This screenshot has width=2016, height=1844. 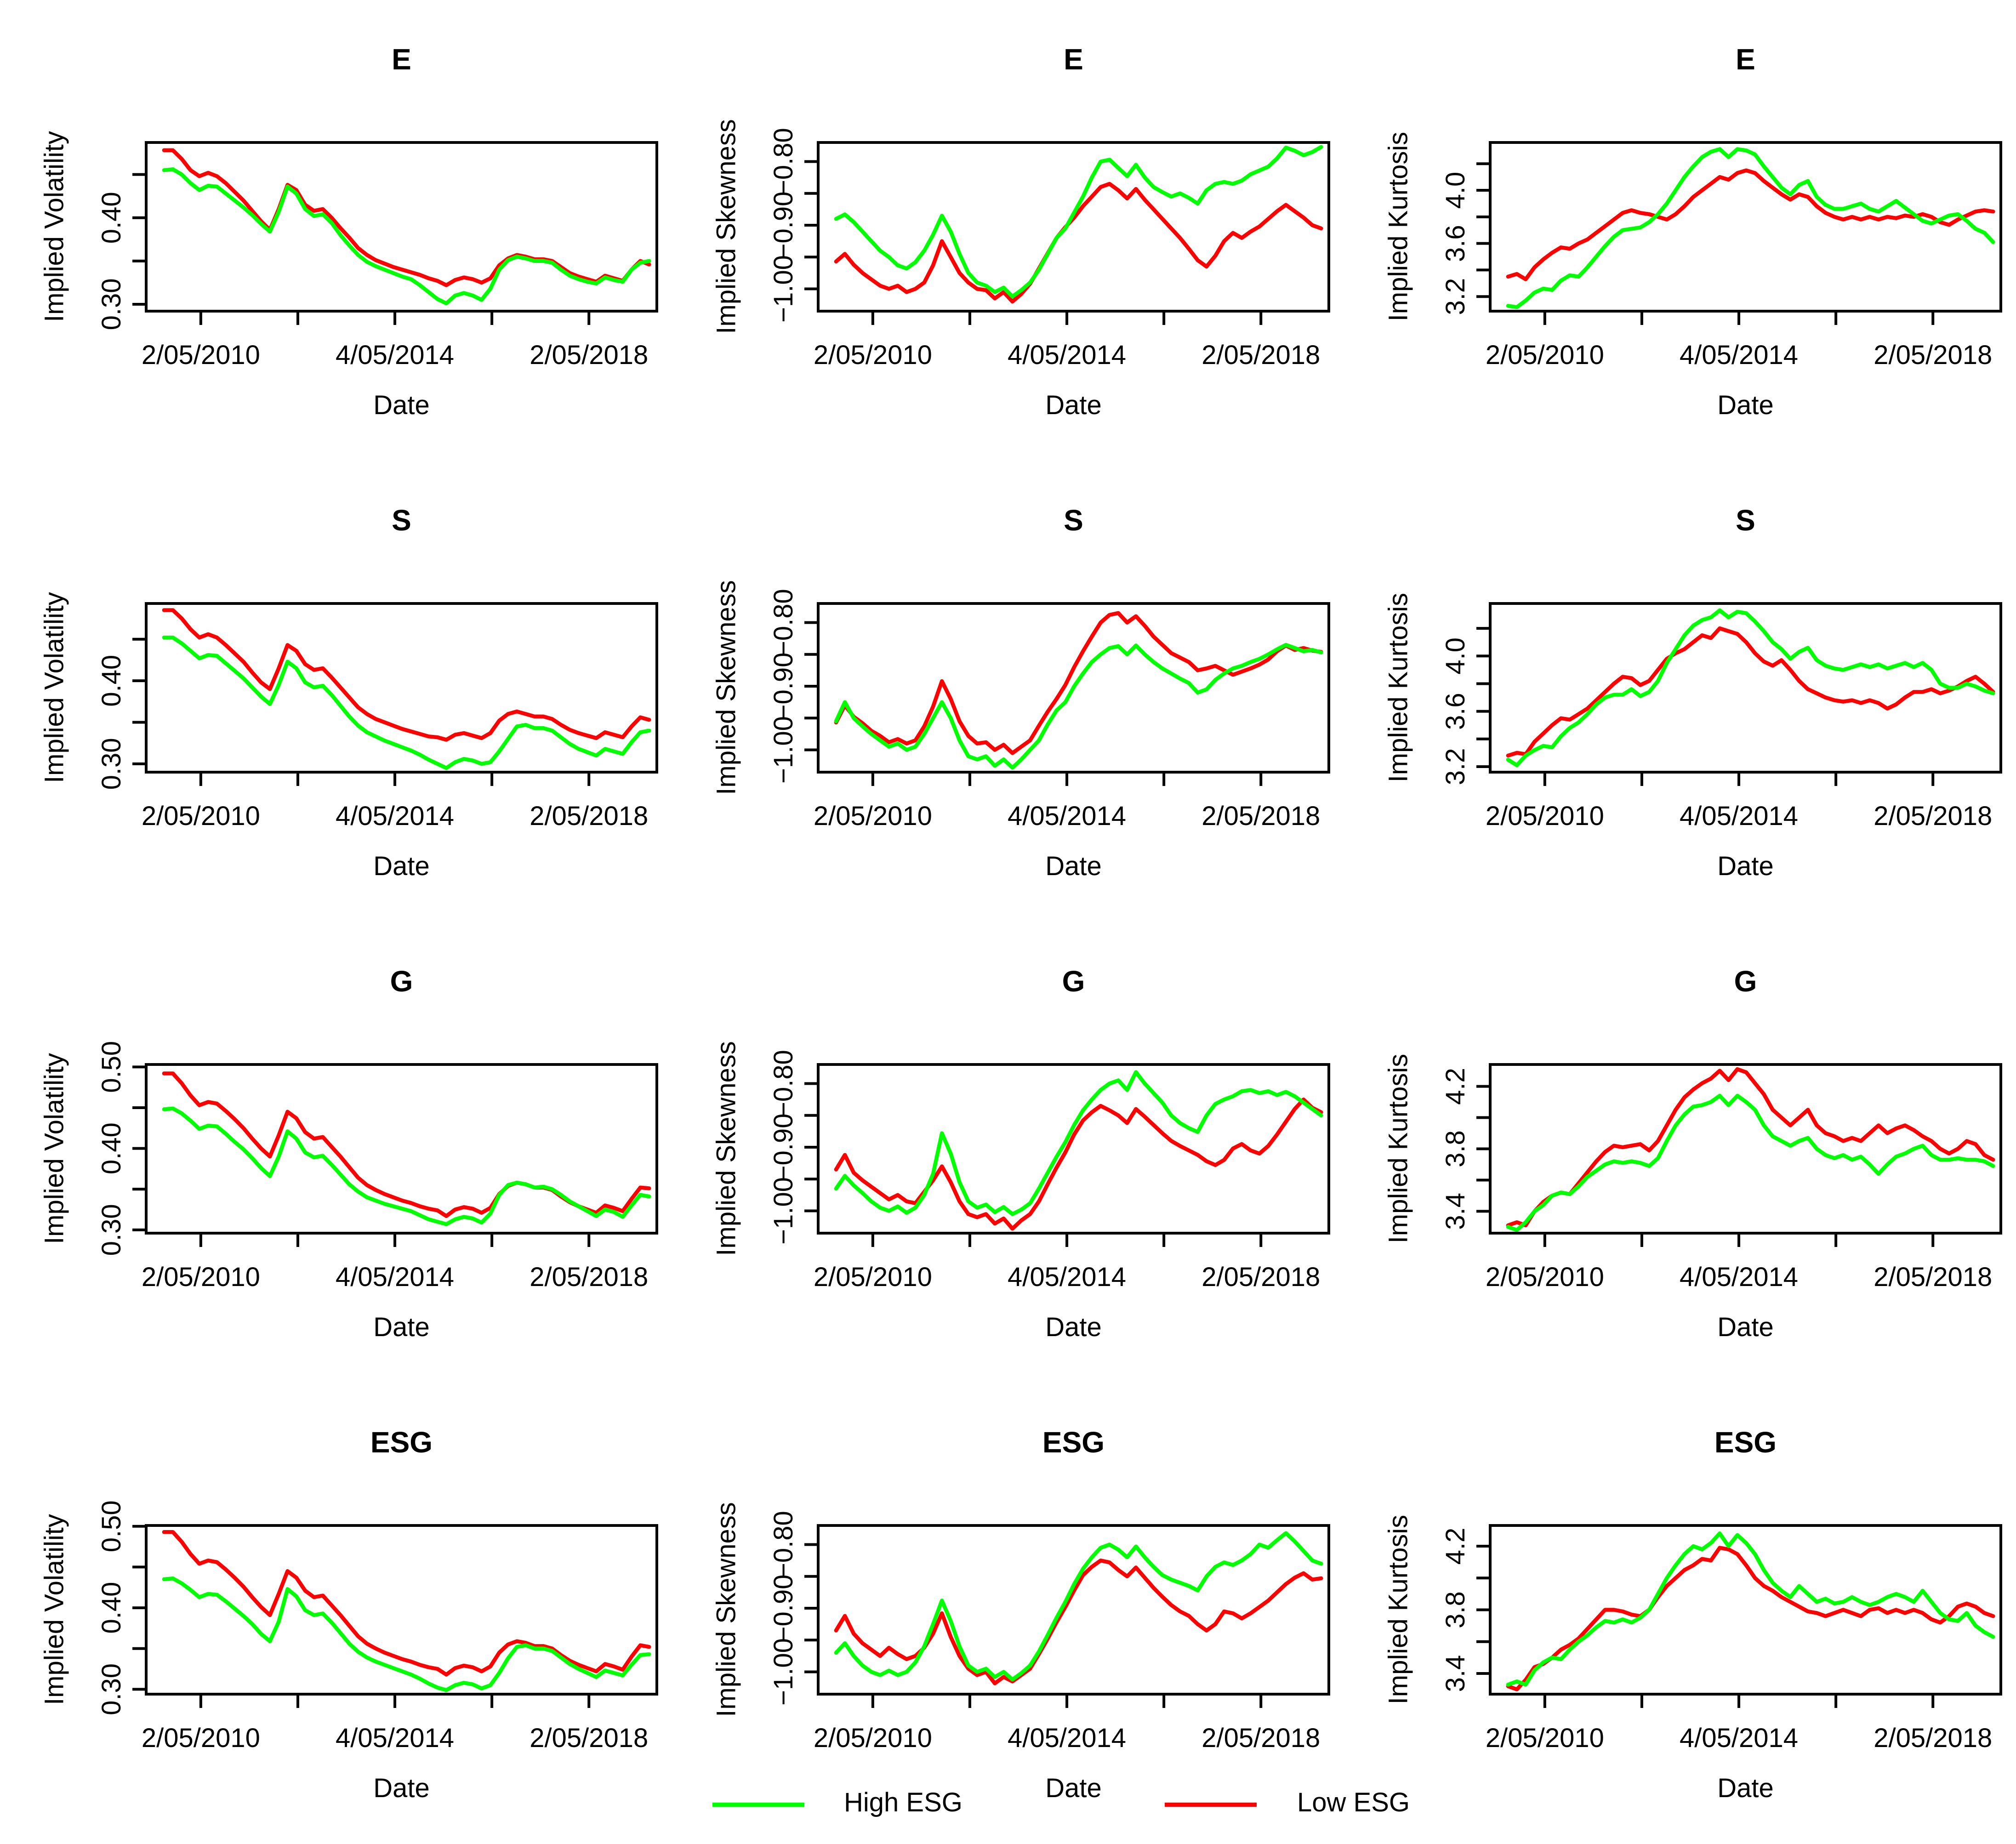 What do you see at coordinates (903, 1802) in the screenshot?
I see `high-esg-legend-label: High ESG` at bounding box center [903, 1802].